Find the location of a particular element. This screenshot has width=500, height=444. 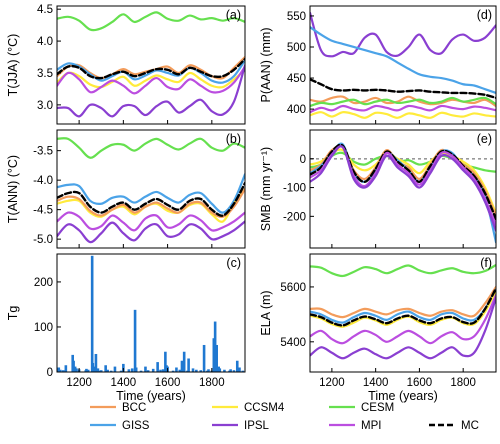

ytick-label-c-1: 100 is located at coordinates (43, 328).